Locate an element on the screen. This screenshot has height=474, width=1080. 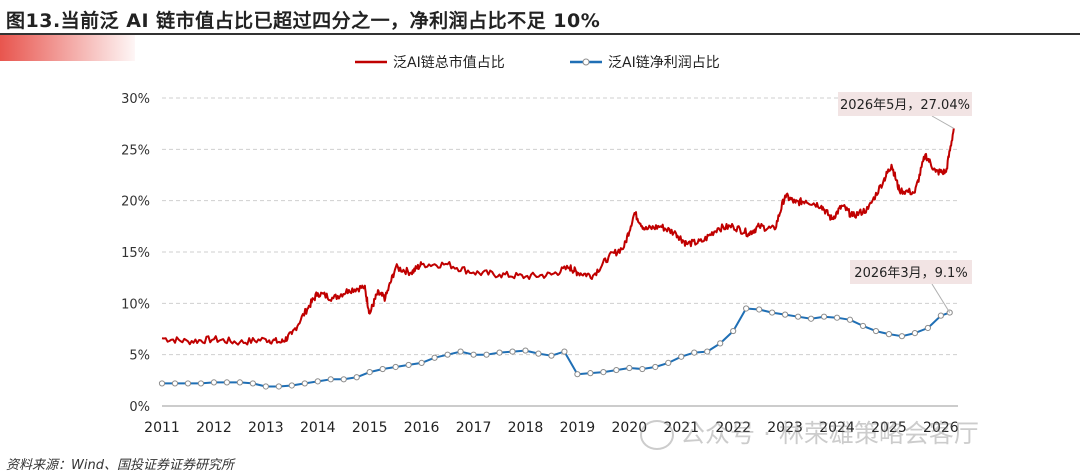
x-tick-label: 2019 is located at coordinates (578, 428).